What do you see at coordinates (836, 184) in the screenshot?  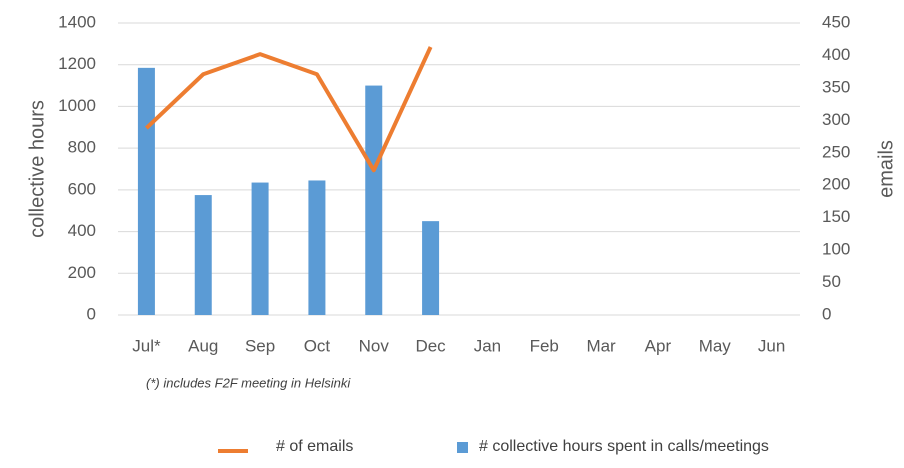 I see `y2-tick-label: 200` at bounding box center [836, 184].